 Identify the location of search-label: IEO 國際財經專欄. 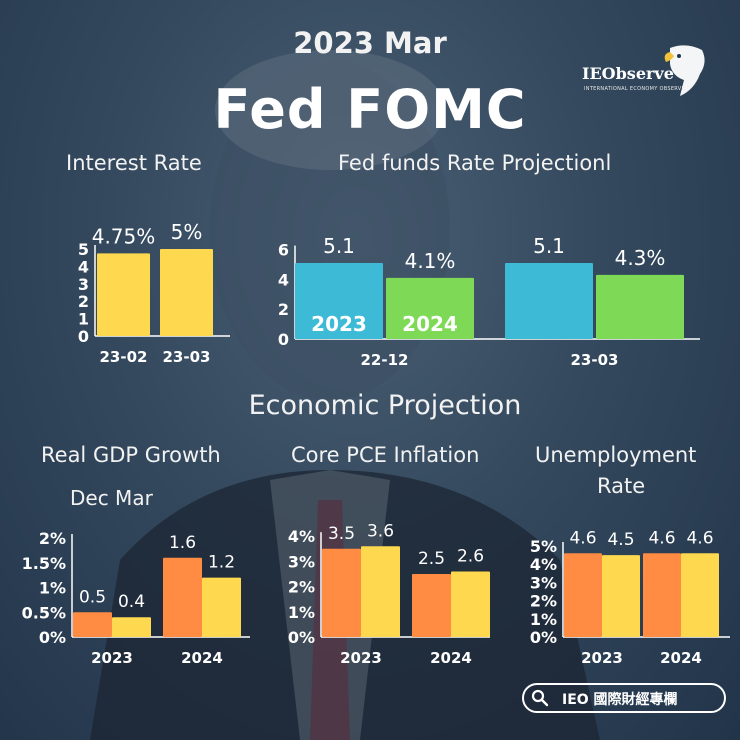
(620, 700).